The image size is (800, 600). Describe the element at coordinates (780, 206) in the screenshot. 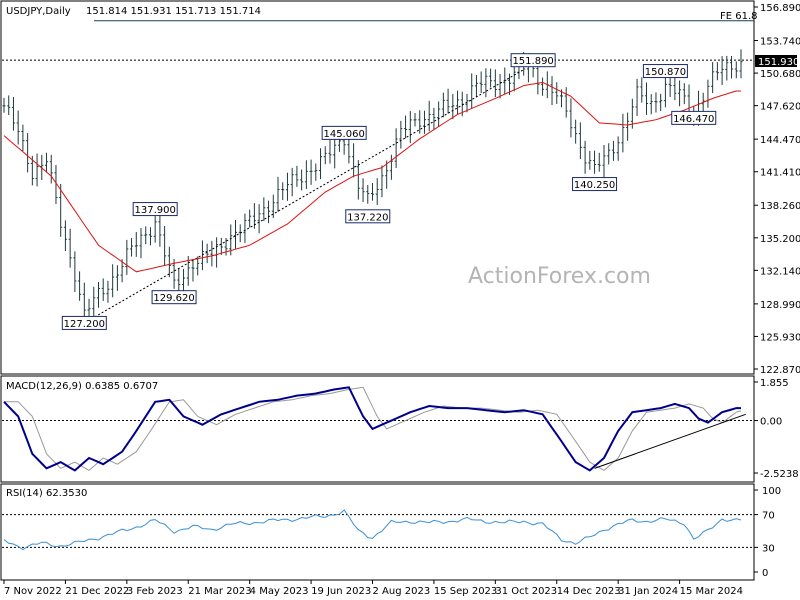

I see `price-axis-label: 138.260` at that location.